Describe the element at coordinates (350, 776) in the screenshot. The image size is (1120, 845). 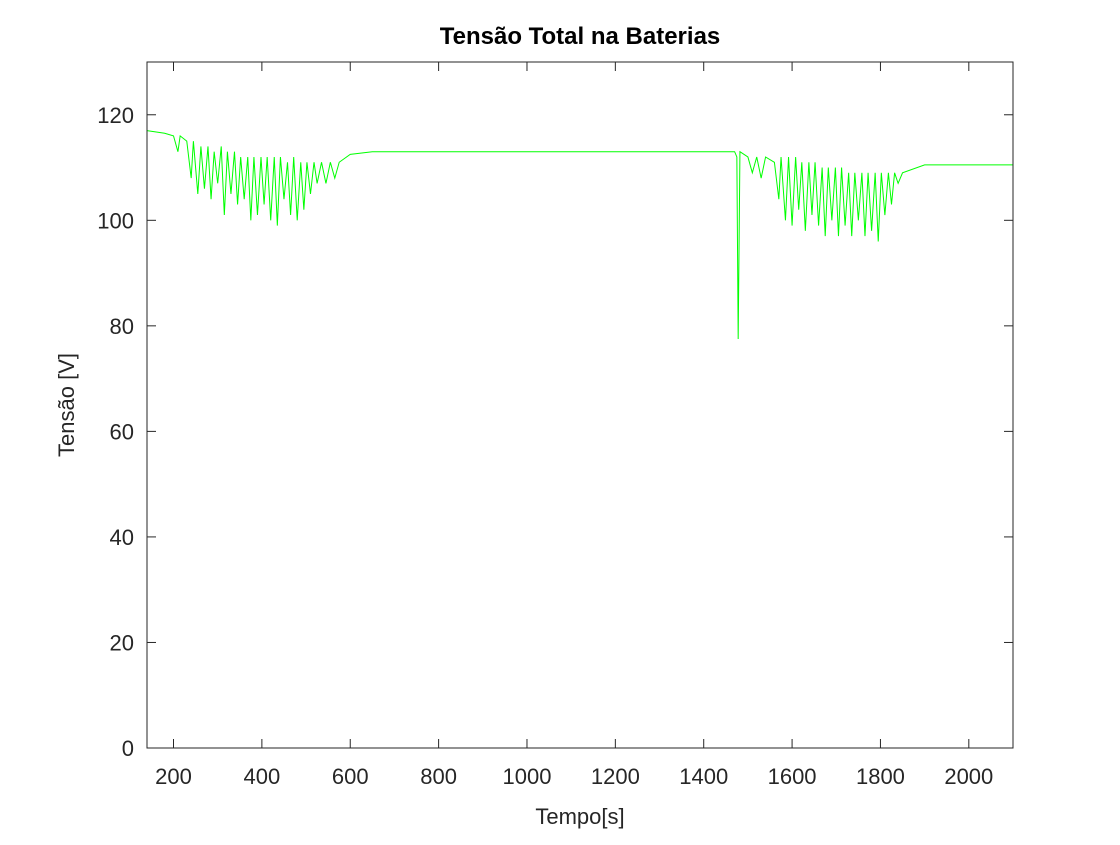
I see `x-tick-label: 600` at that location.